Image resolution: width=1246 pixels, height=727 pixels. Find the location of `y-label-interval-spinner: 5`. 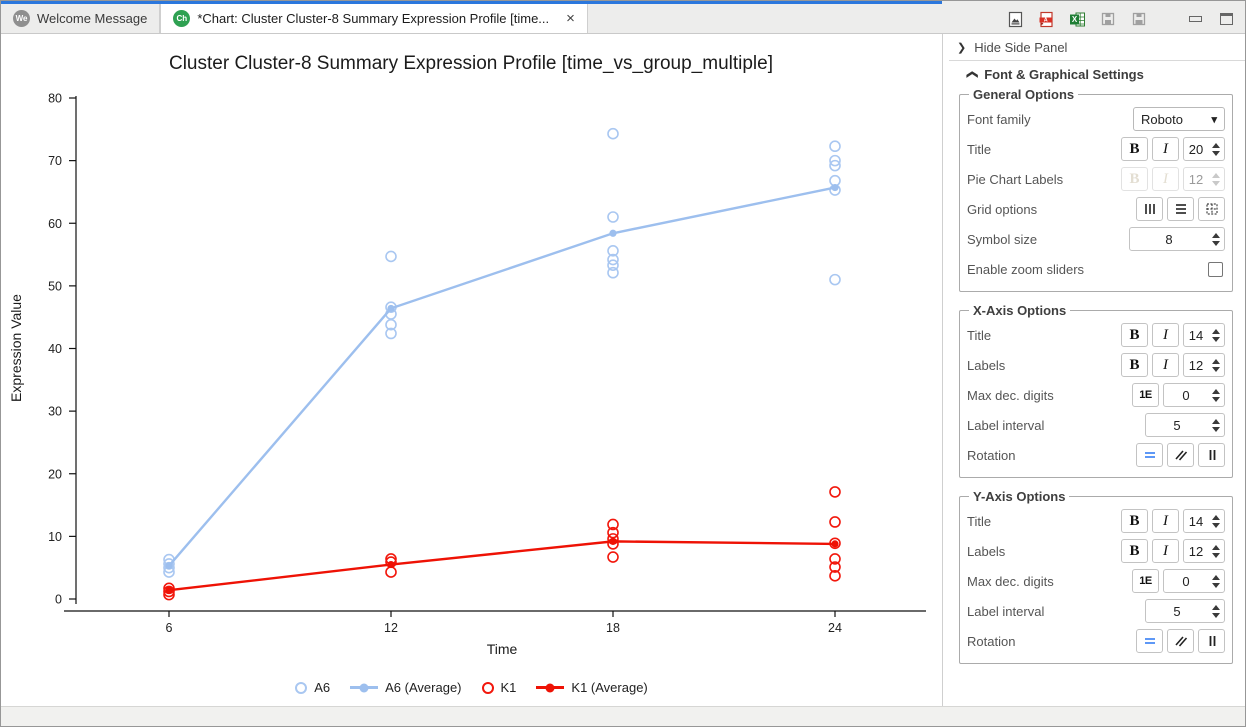

y-label-interval-spinner: 5 is located at coordinates (1185, 611).